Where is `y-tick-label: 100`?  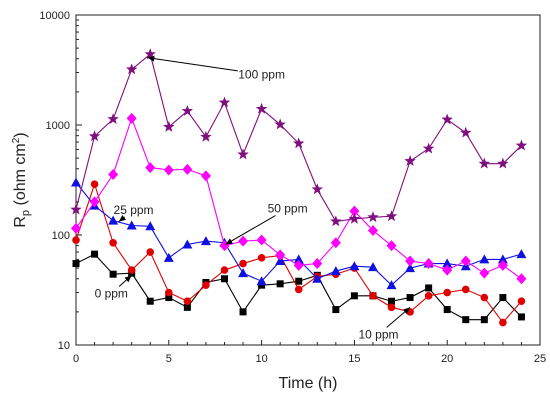 y-tick-label: 100 is located at coordinates (61, 236).